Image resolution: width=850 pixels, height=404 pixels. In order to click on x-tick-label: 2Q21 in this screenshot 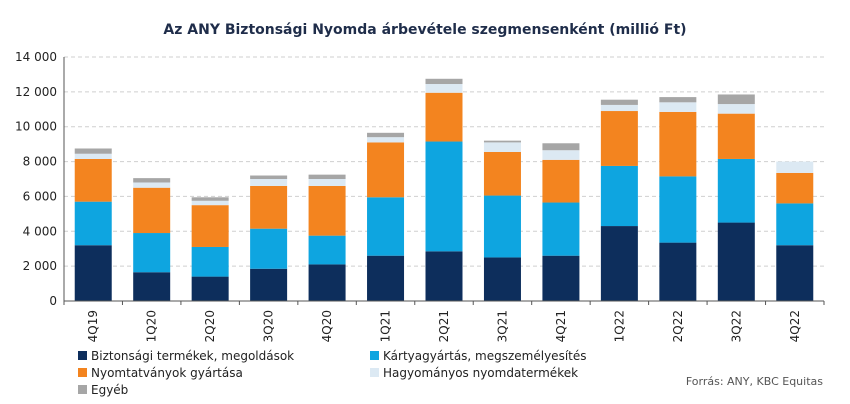, I will do `click(444, 326)`.